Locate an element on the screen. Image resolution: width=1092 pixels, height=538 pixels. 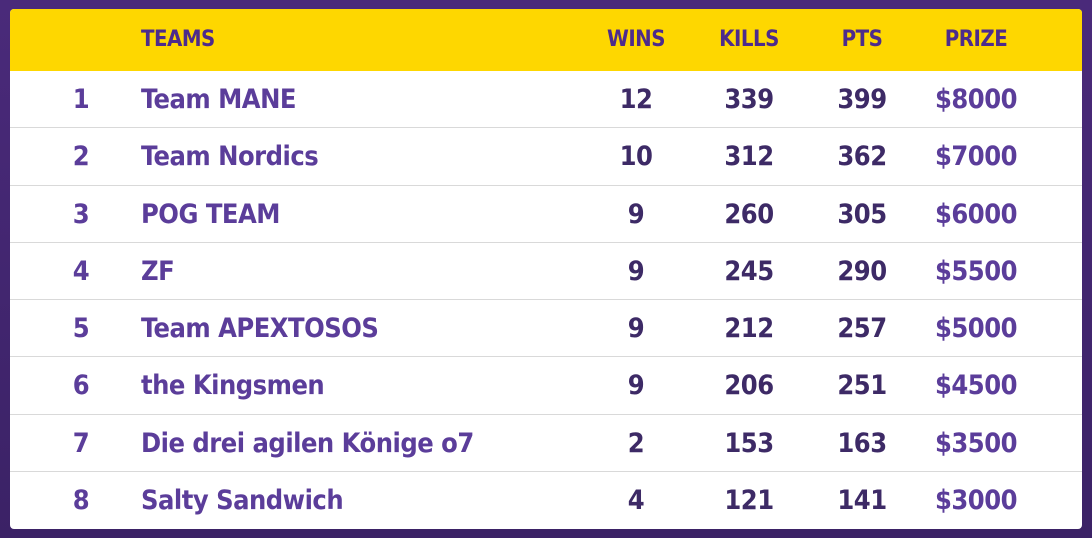
prize-cell: $7000 is located at coordinates (976, 157).